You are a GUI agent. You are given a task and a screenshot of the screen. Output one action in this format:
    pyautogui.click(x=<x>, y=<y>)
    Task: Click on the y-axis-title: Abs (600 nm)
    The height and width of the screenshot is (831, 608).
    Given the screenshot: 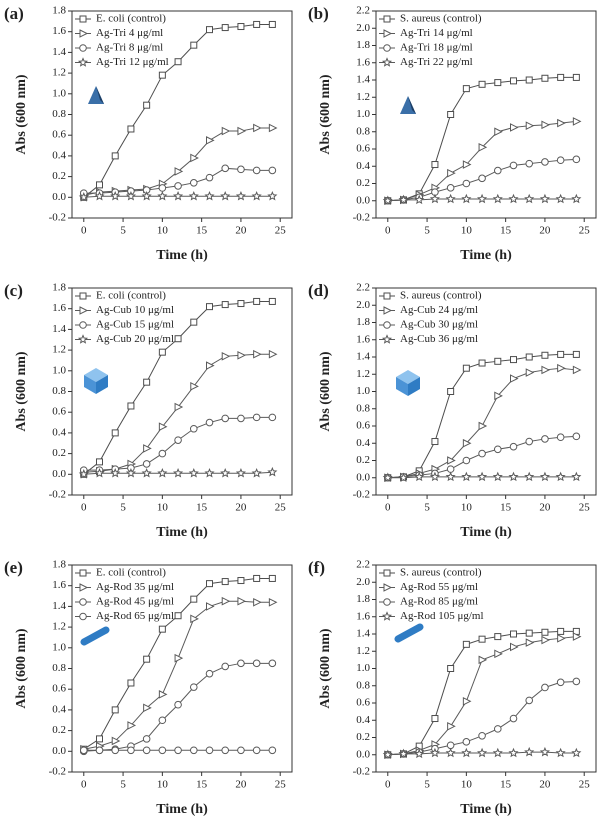 What is the action you would take?
    pyautogui.click(x=325, y=114)
    